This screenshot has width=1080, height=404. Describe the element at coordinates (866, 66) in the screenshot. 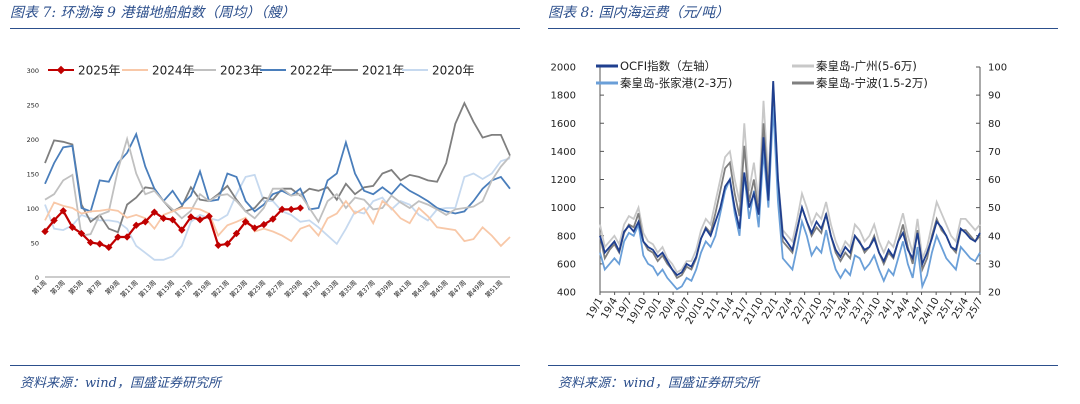

I see `legend-label: 秦皇岛-广州(5-6万)` at that location.